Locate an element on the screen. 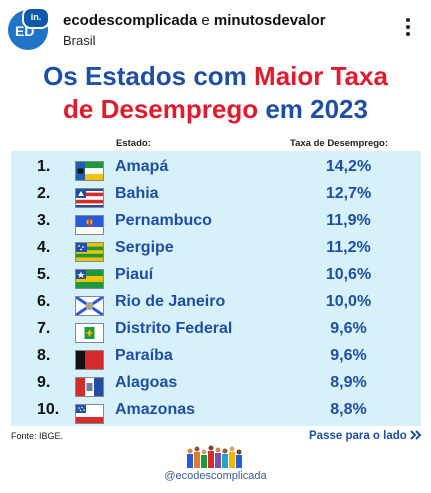 The image size is (431, 493). vertical-ellipsis-icon is located at coordinates (408, 27).